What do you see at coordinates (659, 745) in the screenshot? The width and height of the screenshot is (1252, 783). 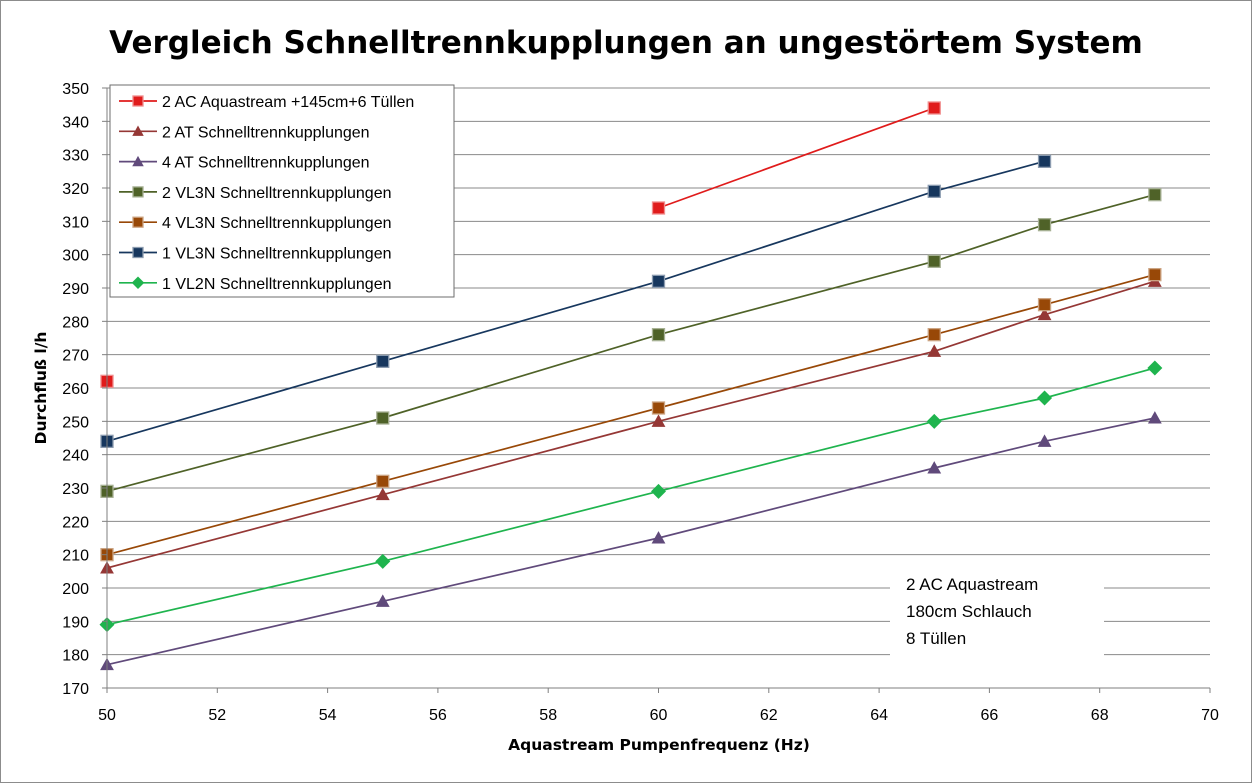 I see `x-axis-title: Aquastream Pumpenfrequenz (Hz)` at bounding box center [659, 745].